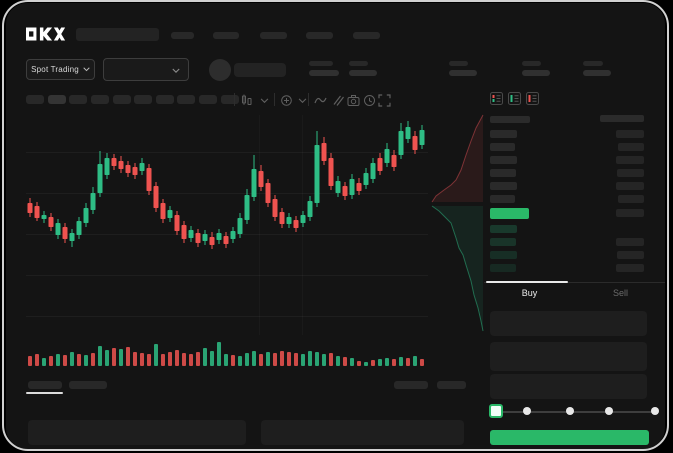 Image resolution: width=673 pixels, height=453 pixels. I want to click on order-history-placeholder, so click(362, 432).